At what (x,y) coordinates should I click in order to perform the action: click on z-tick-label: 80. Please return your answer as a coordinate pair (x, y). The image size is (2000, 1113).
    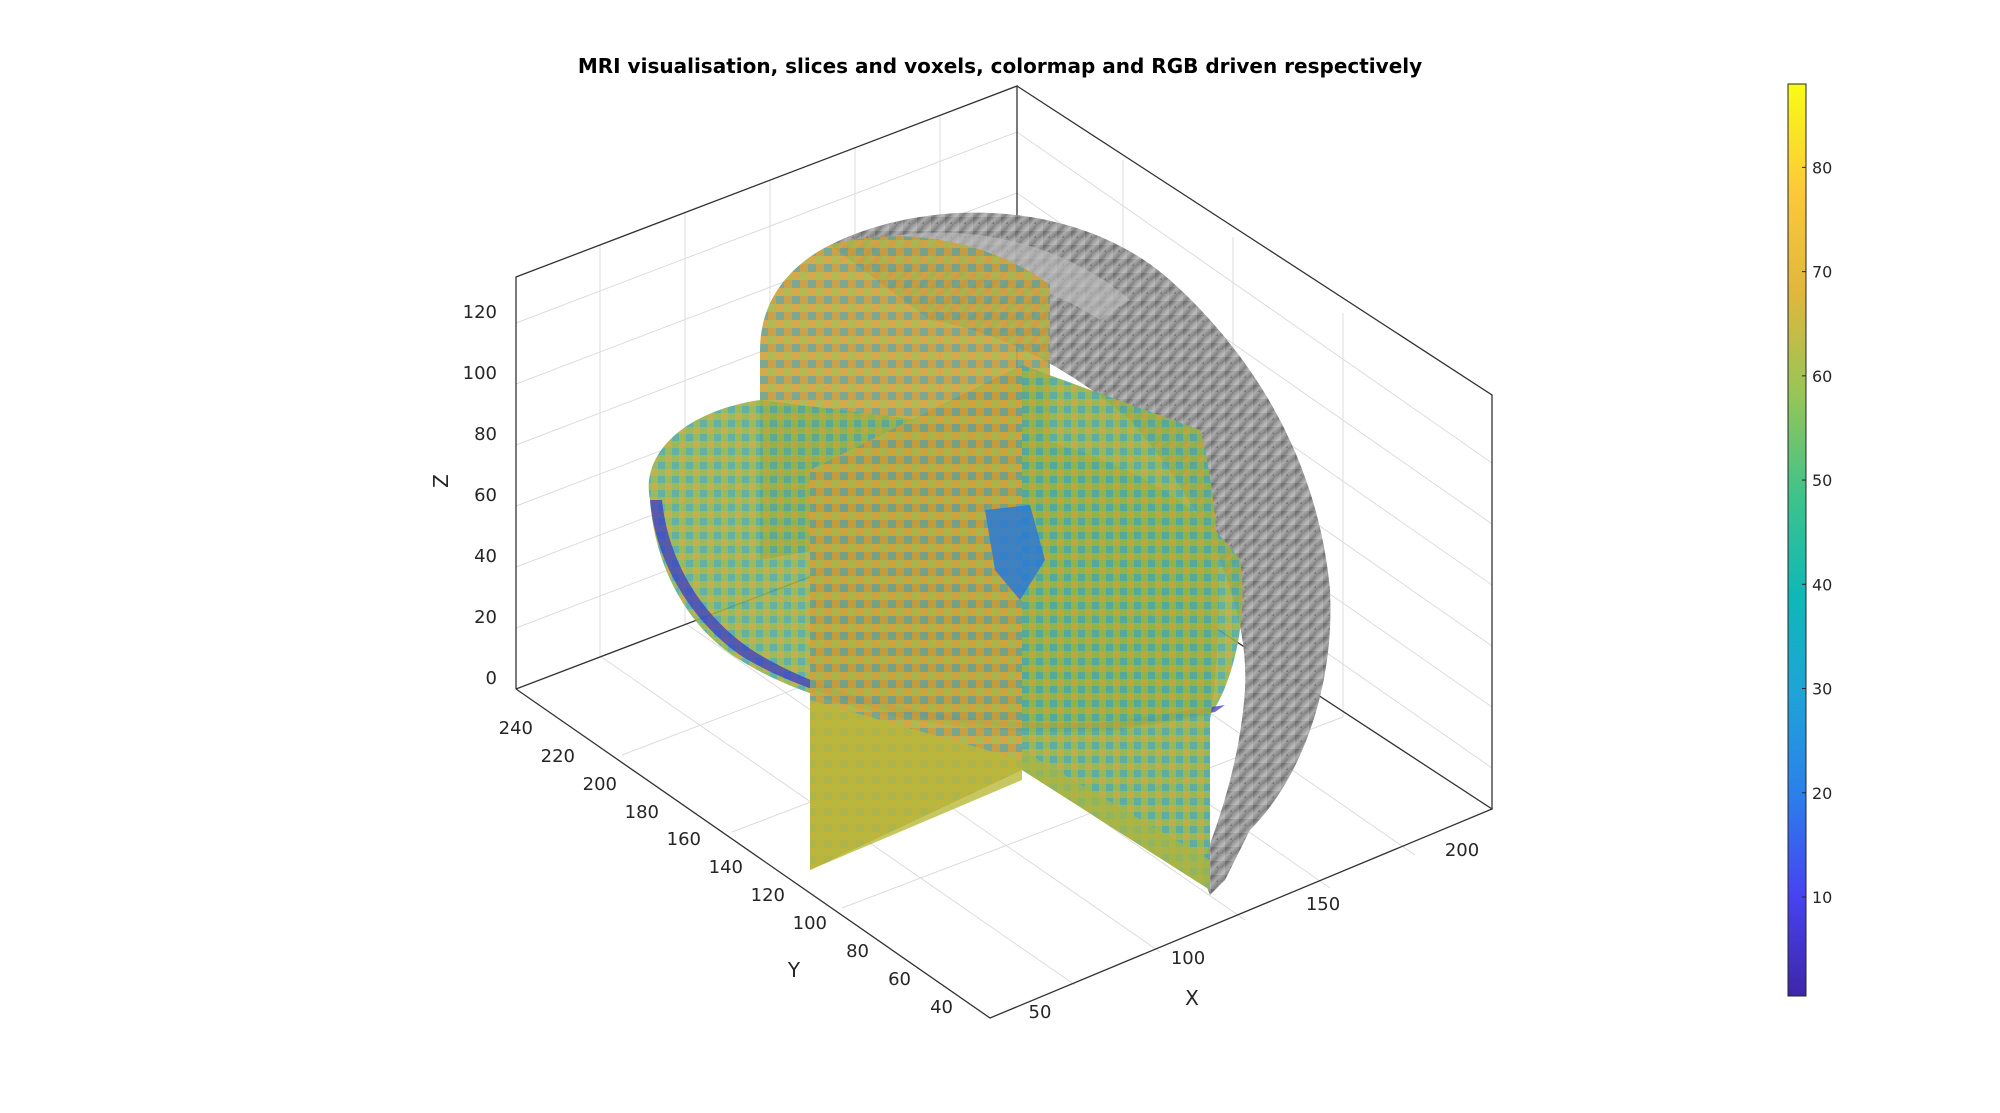
    Looking at the image, I should click on (485, 434).